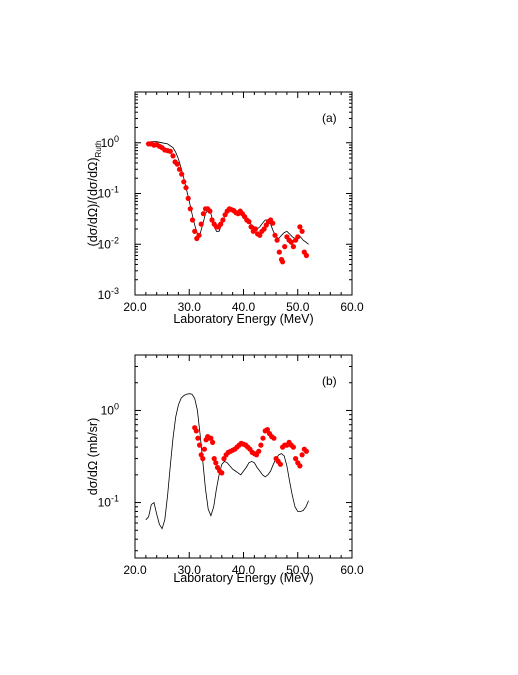  Describe the element at coordinates (243, 319) in the screenshot. I see `x-axis-title-a: Laboratory Energy (MeV)` at that location.